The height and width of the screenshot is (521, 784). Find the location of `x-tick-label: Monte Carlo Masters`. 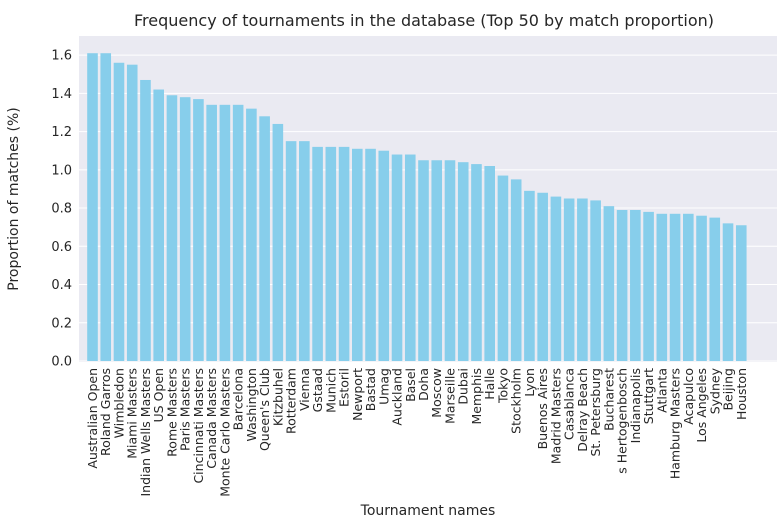

x-tick-label: Monte Carlo Masters is located at coordinates (224, 432).